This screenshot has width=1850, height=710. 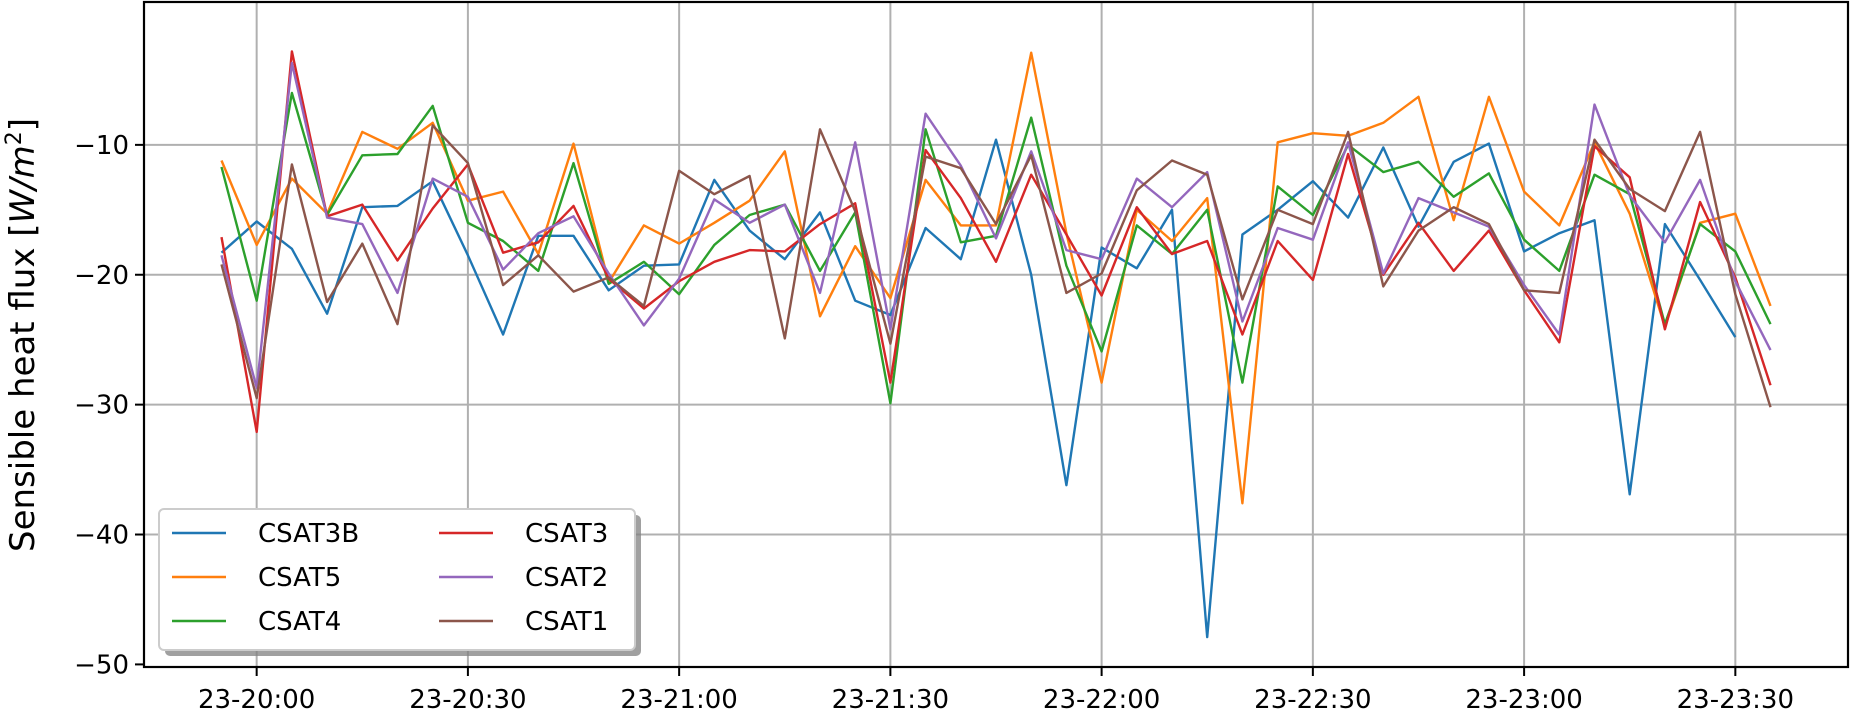 I want to click on legend-box, so click(x=397, y=579).